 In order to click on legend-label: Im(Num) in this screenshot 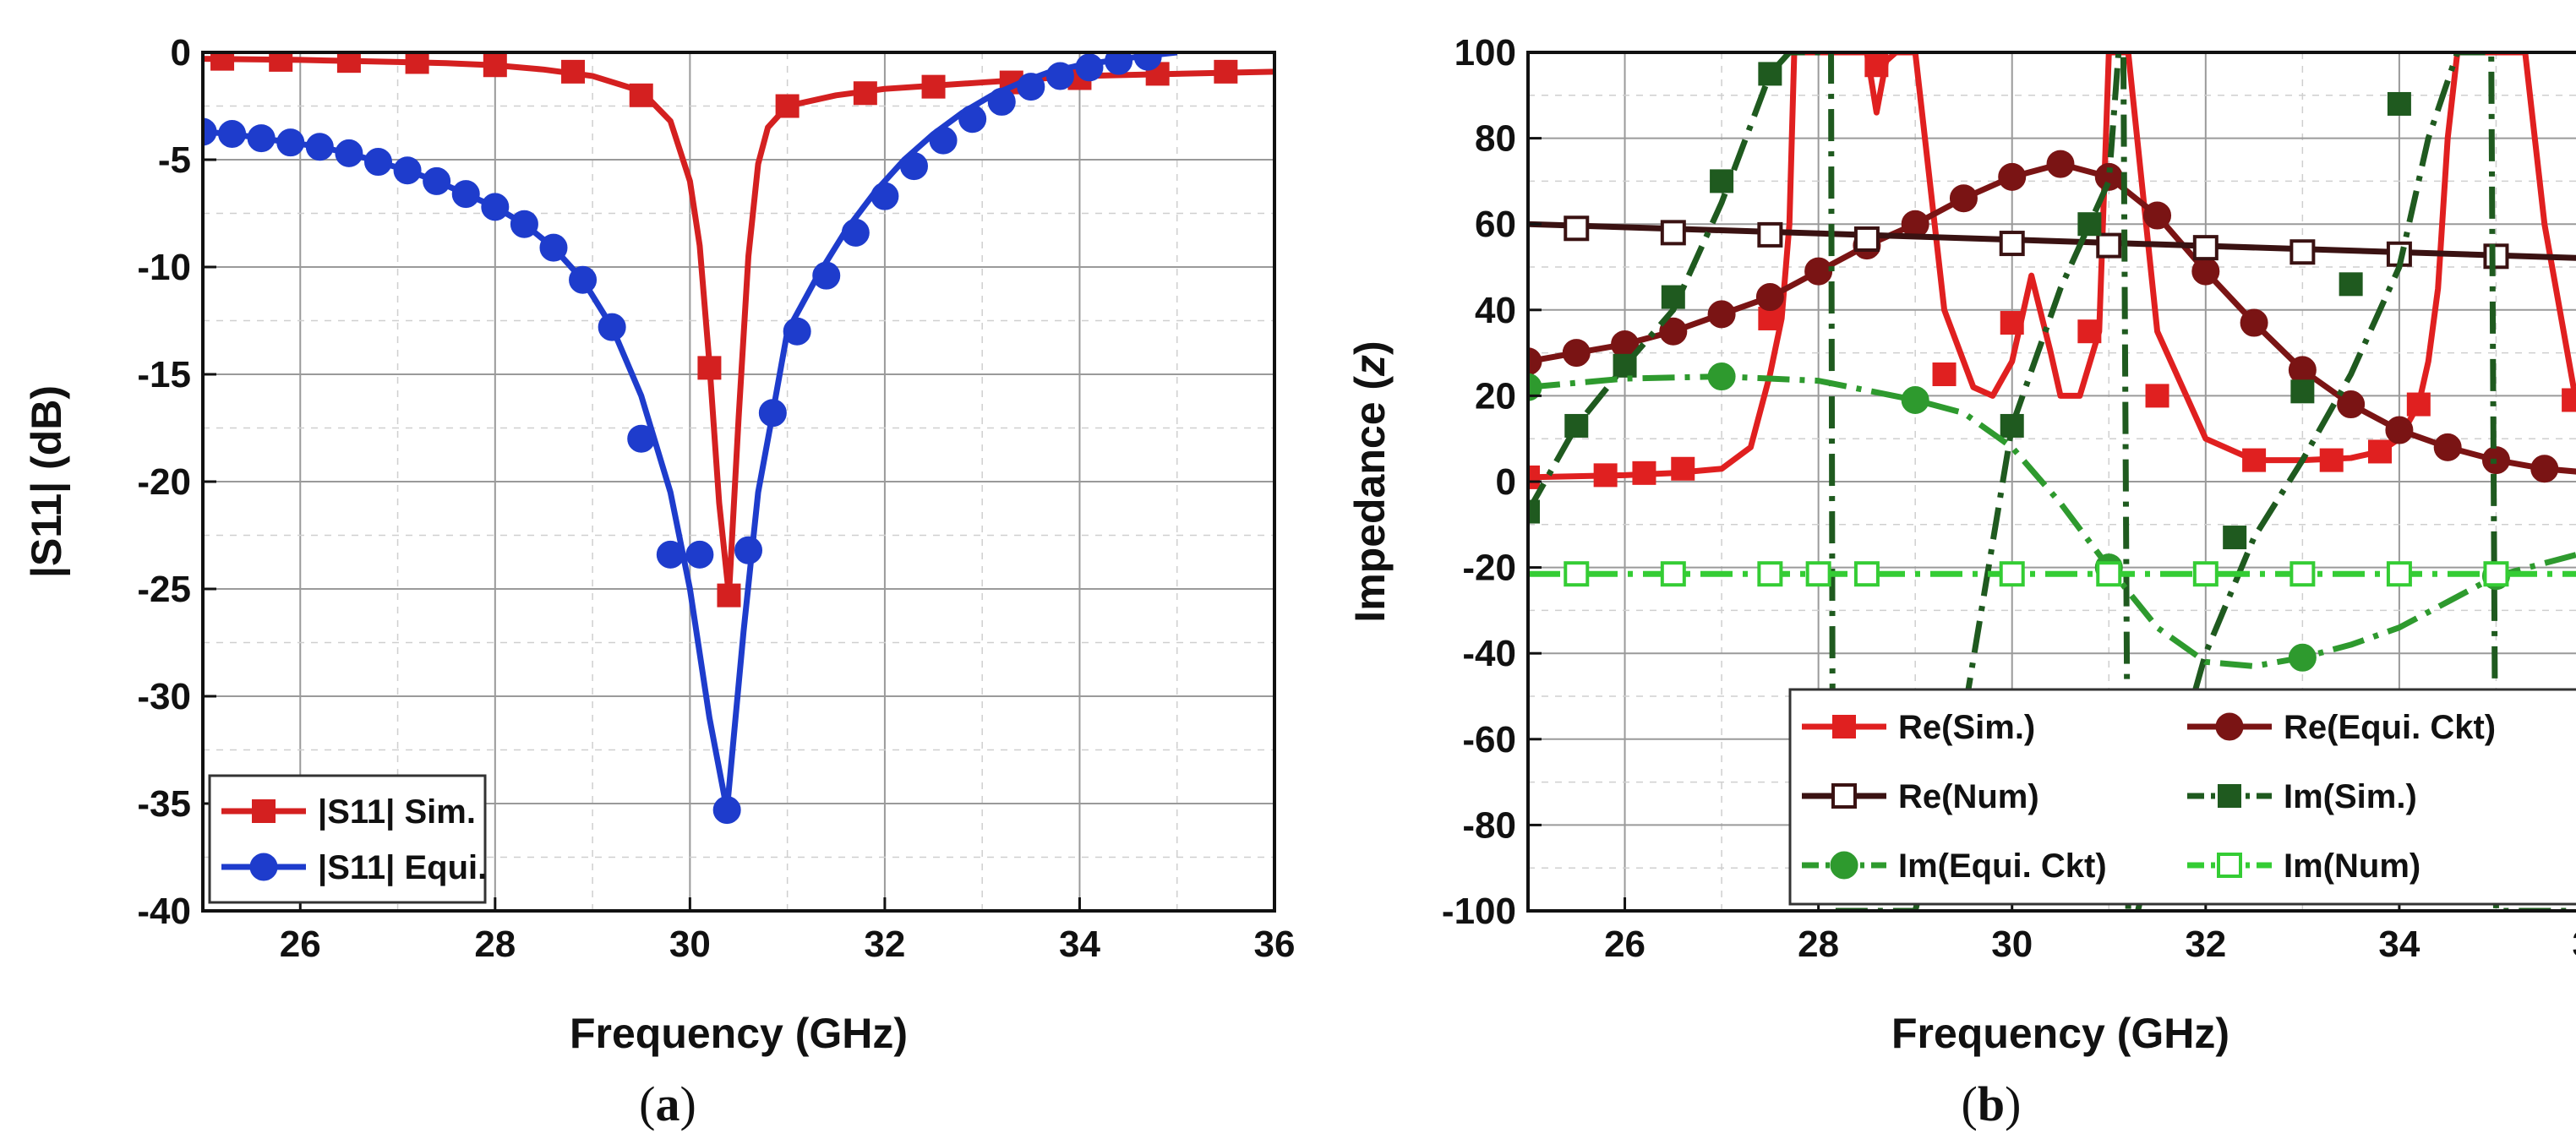, I will do `click(2352, 866)`.